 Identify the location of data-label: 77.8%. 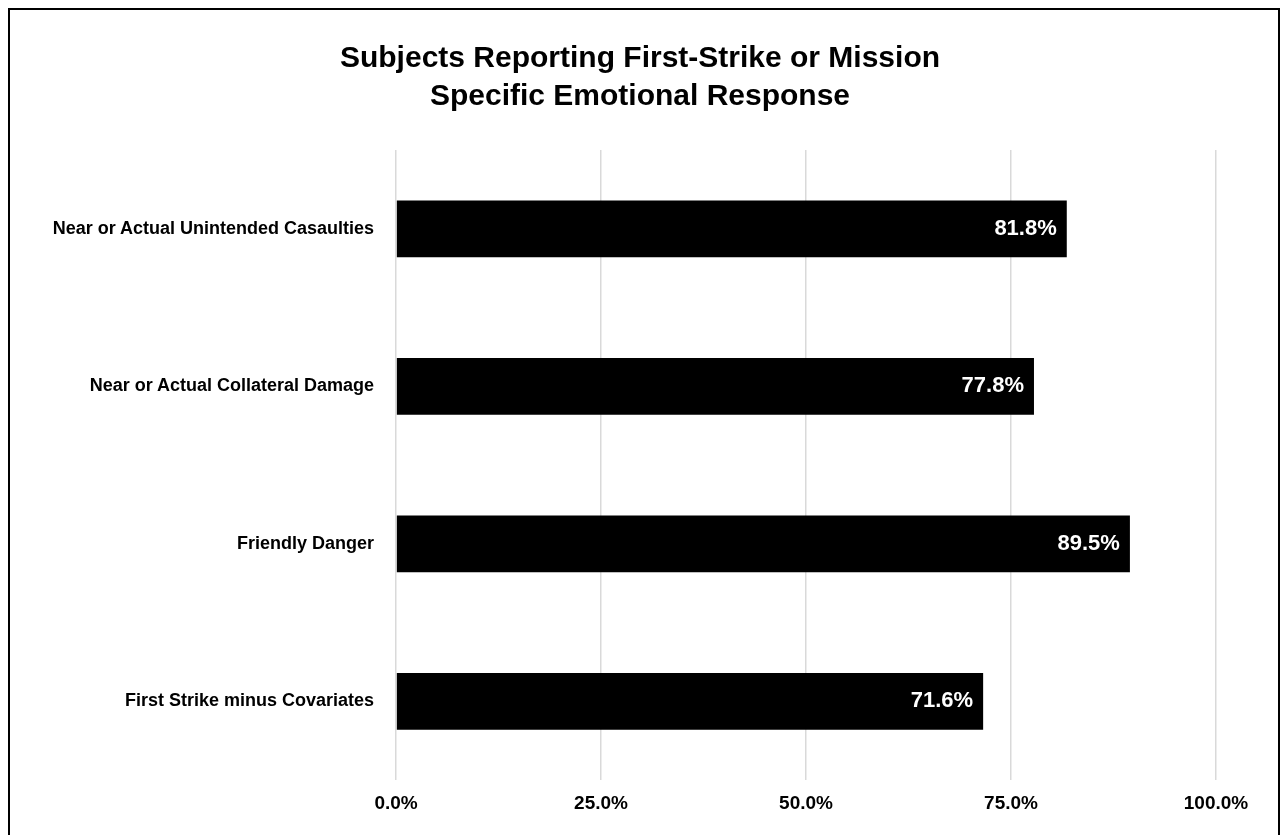
(992, 385).